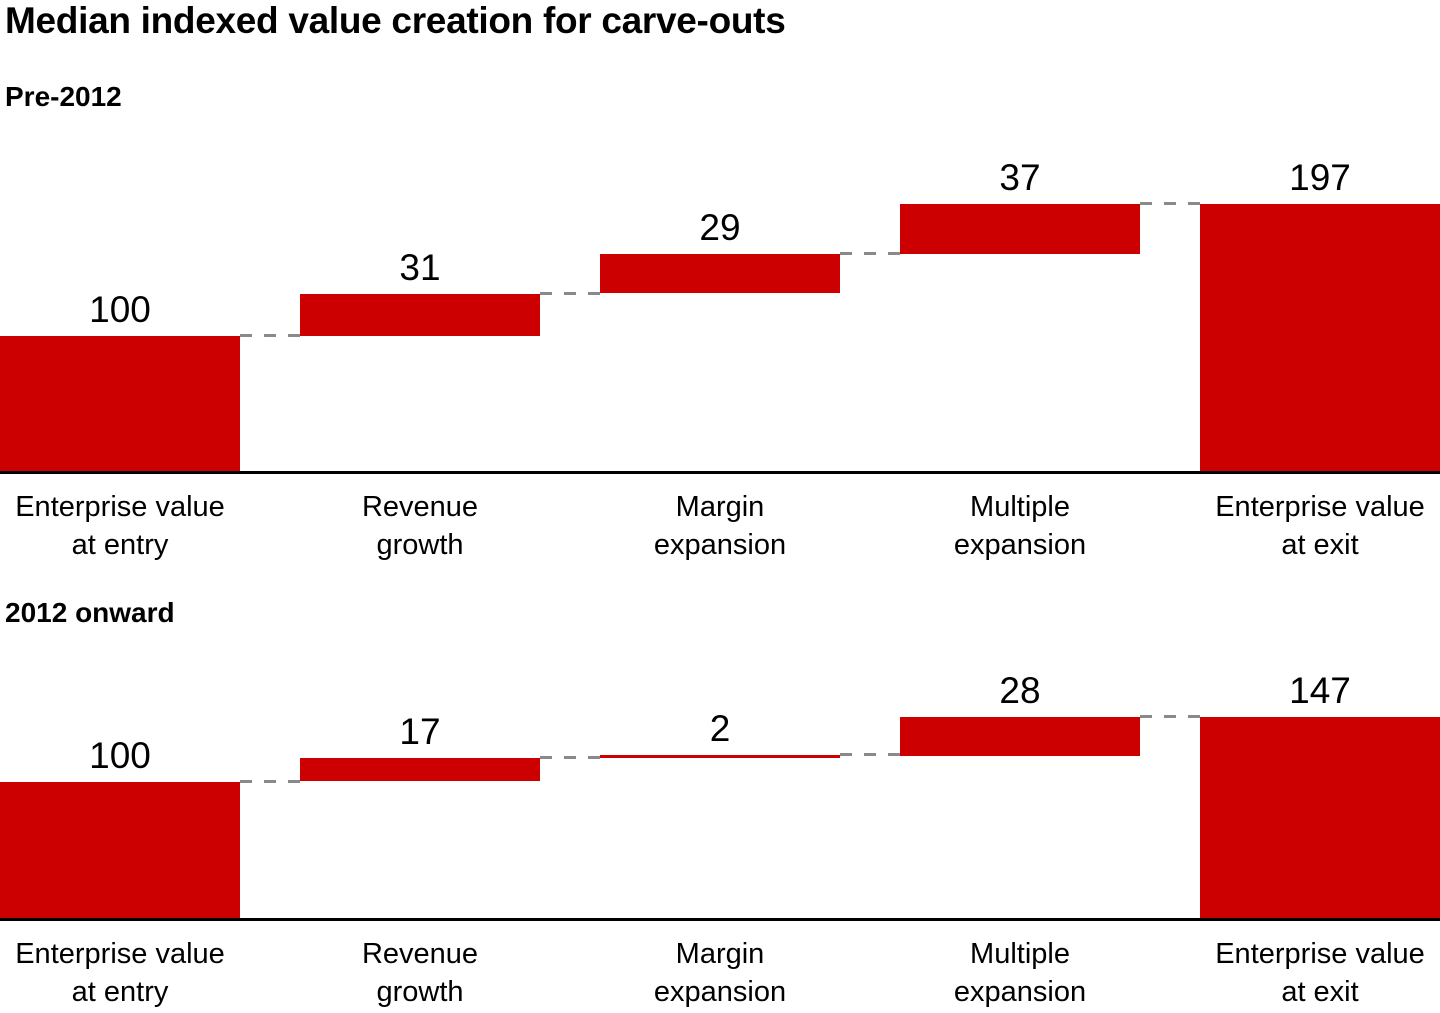 Image resolution: width=1440 pixels, height=1013 pixels. Describe the element at coordinates (1020, 690) in the screenshot. I see `value-label-multiple-expansion: 28` at that location.